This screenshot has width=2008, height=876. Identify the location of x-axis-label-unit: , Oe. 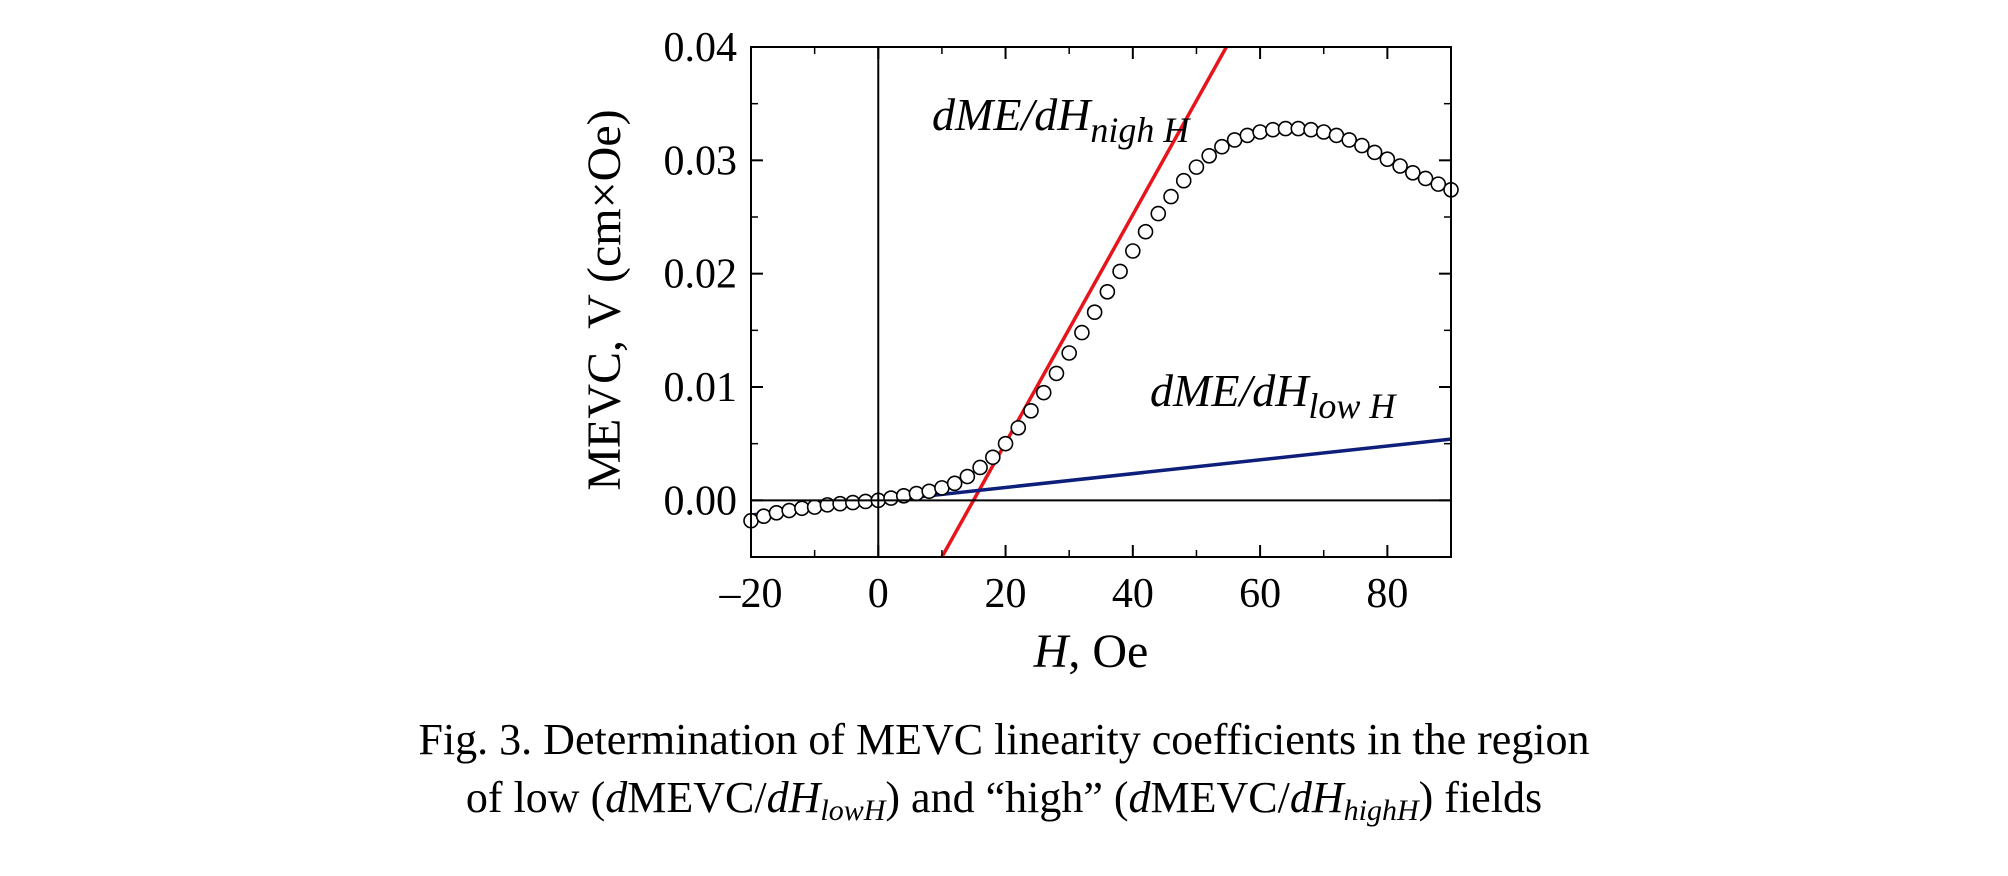
(1108, 651).